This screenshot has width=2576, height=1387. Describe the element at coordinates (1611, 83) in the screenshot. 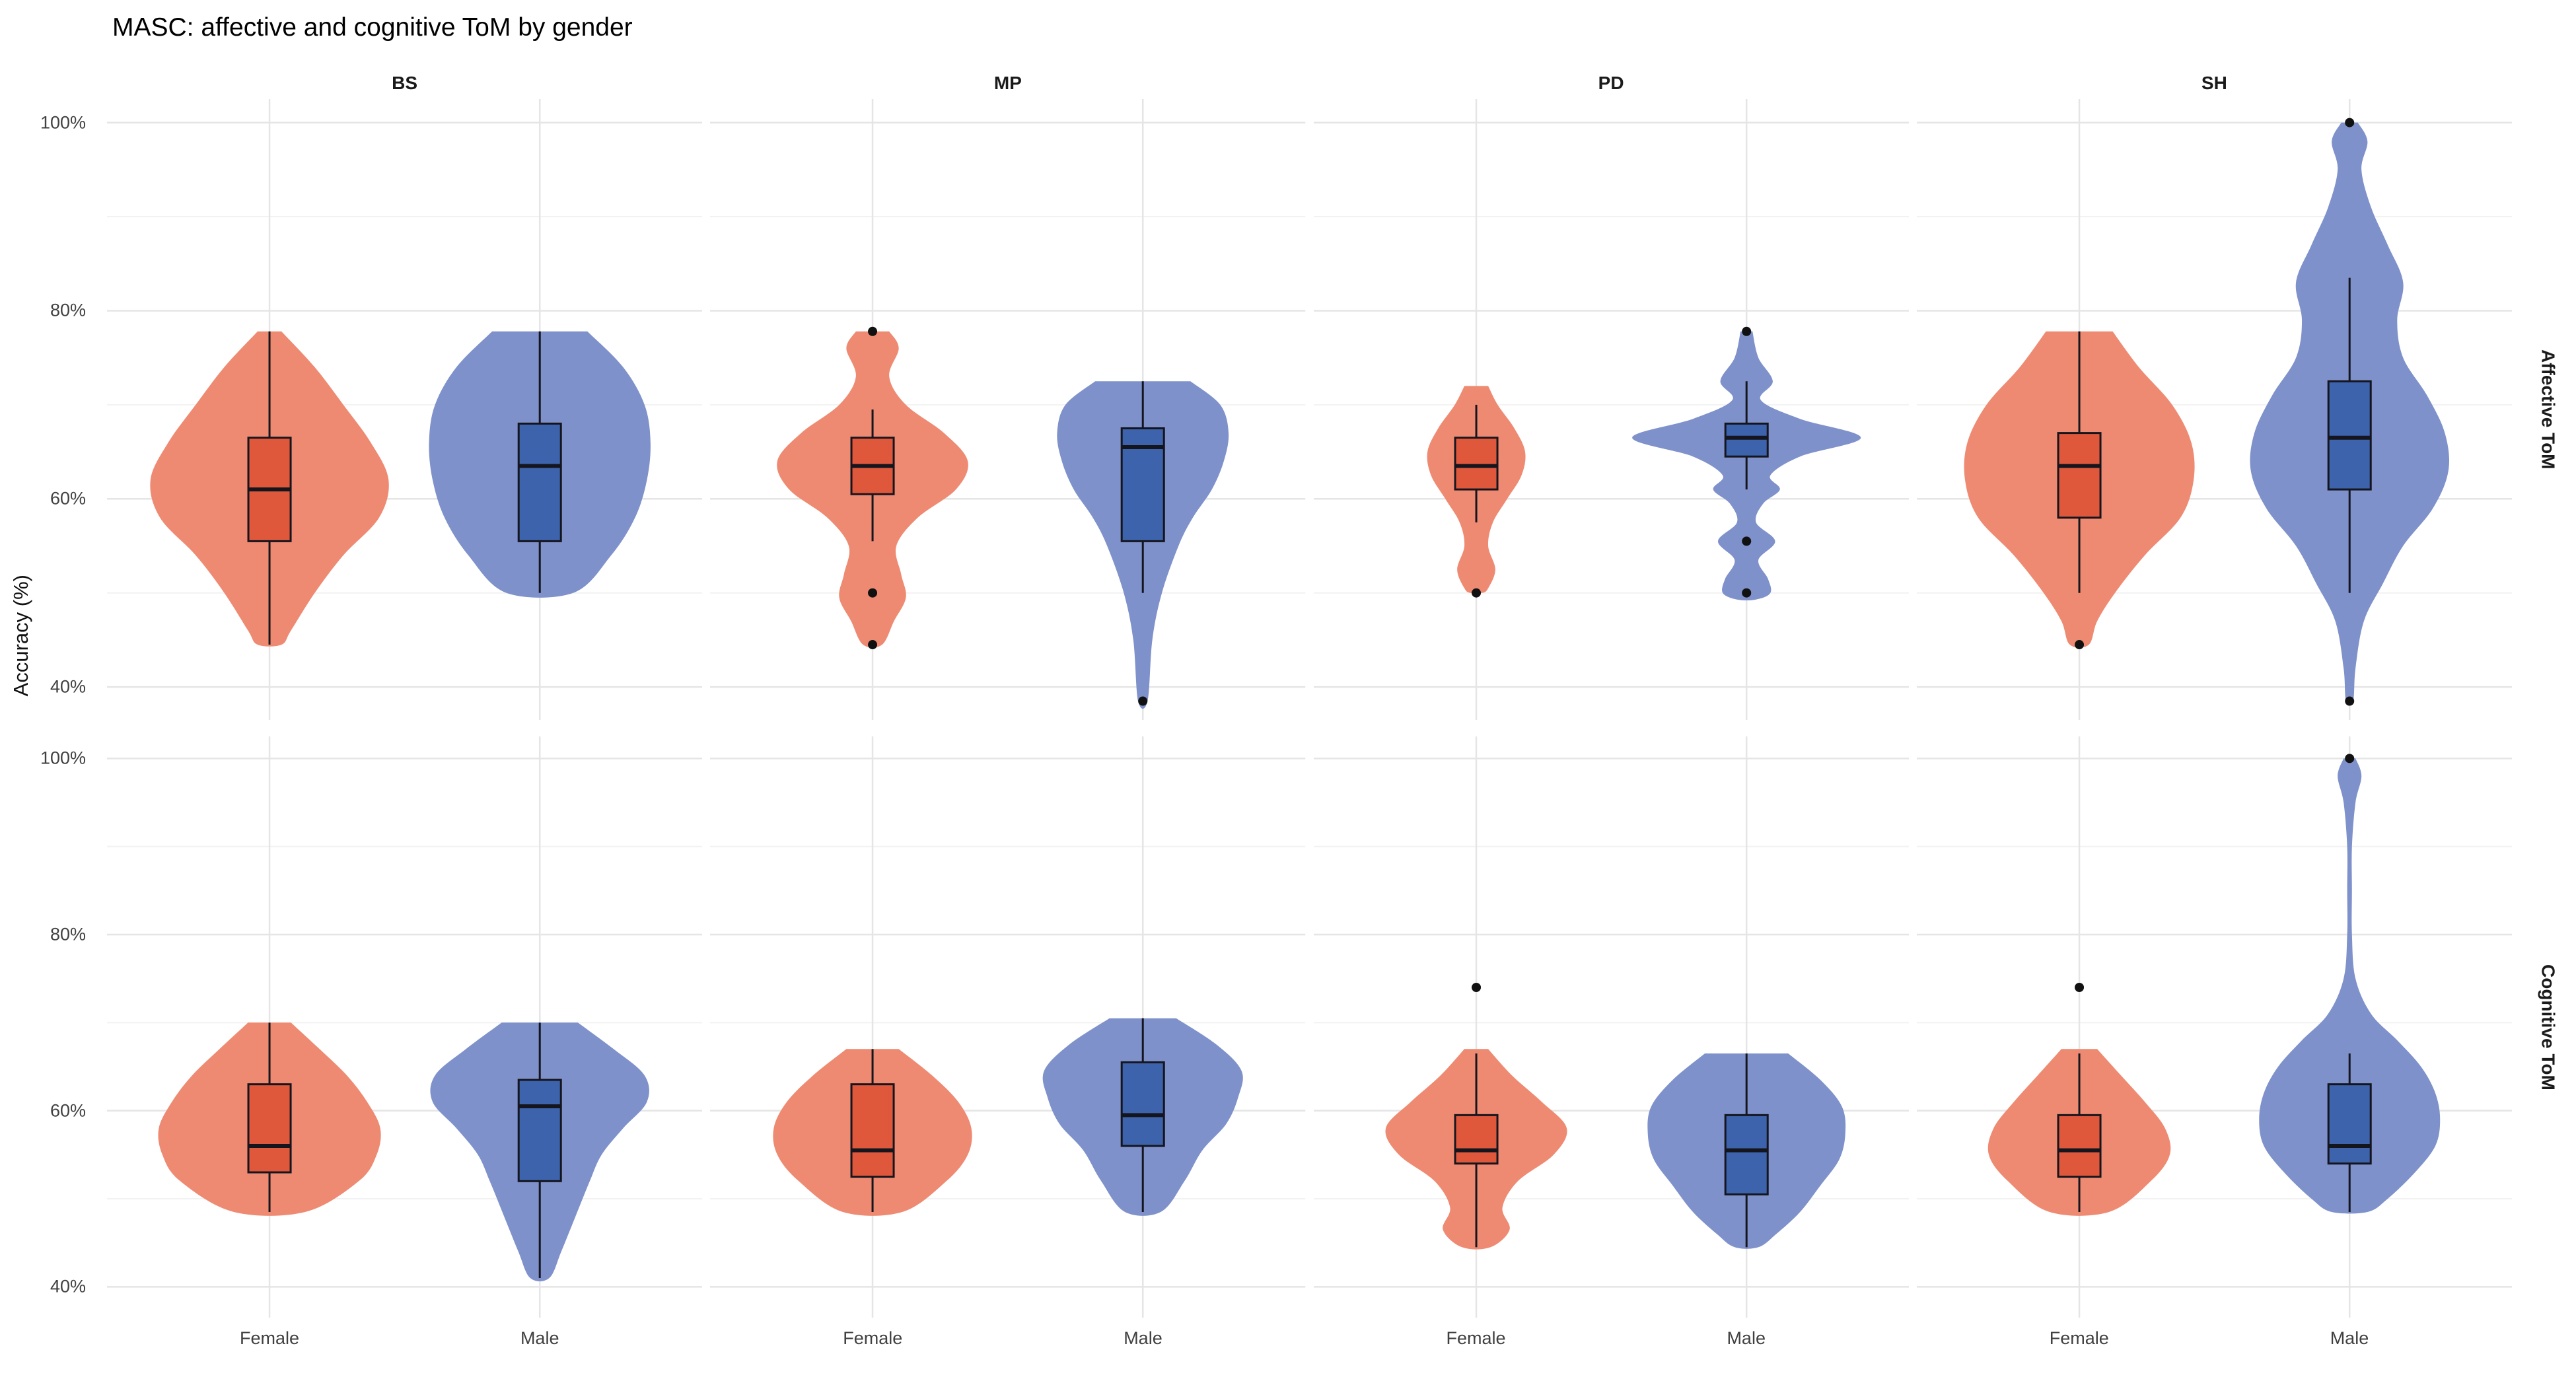

I see `facet-strip-pd: PD` at that location.